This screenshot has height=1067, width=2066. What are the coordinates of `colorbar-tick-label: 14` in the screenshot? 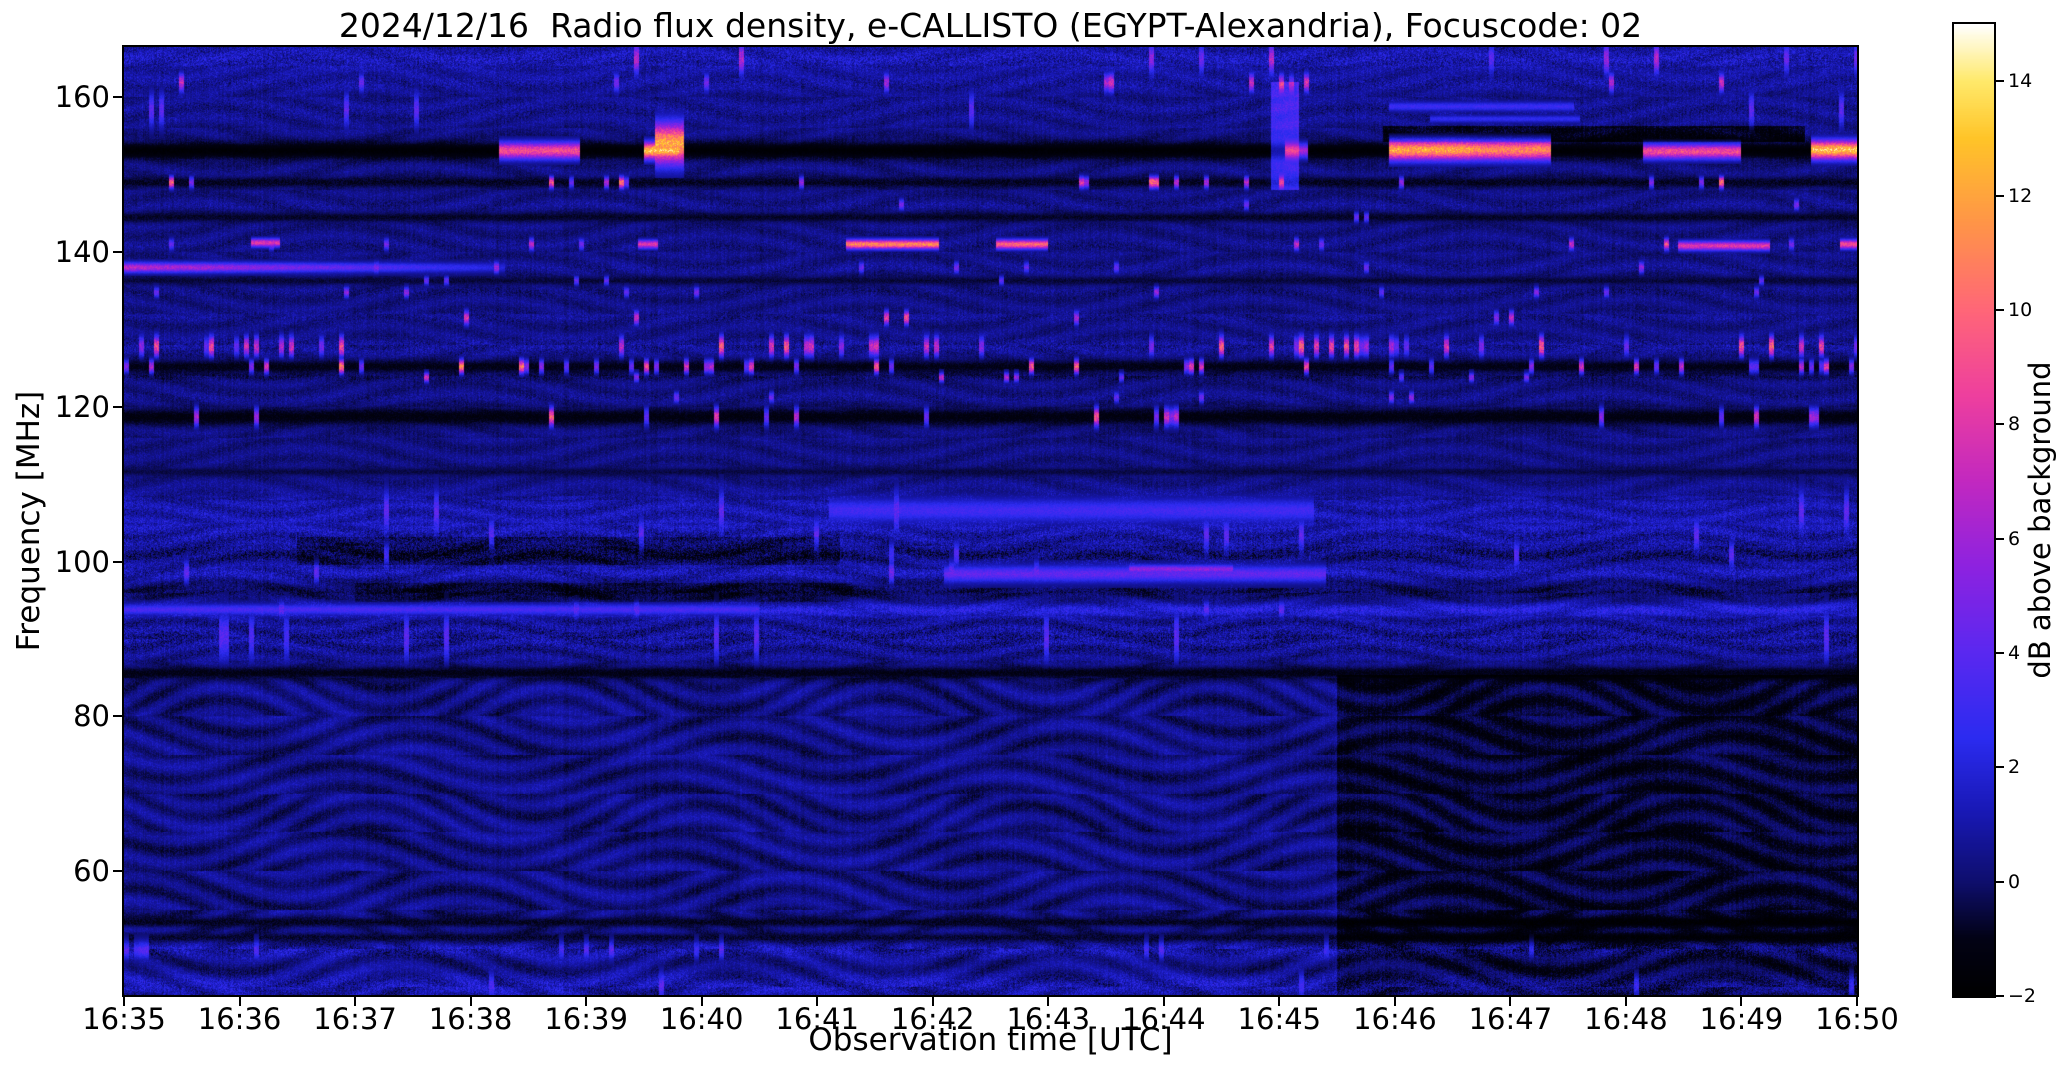 It's located at (2020, 81).